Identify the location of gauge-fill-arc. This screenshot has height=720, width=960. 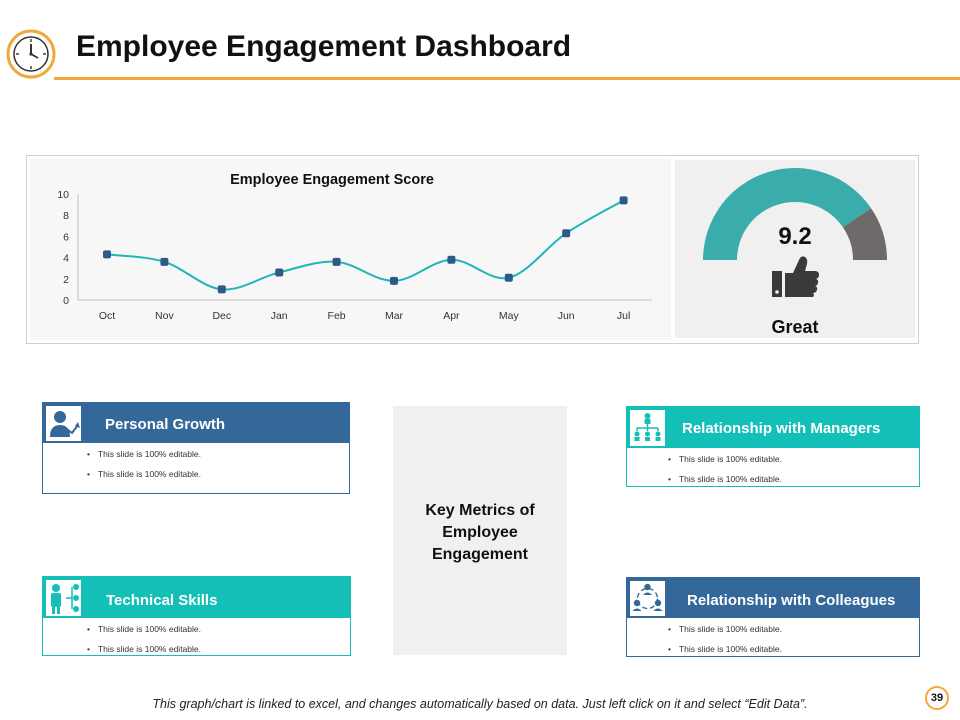
(787, 213).